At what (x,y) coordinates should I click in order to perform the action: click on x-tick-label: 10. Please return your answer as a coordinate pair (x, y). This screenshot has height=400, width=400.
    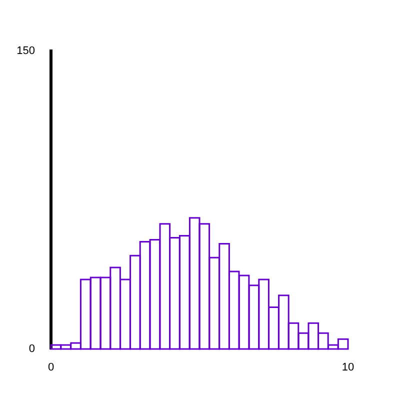
    Looking at the image, I should click on (348, 368).